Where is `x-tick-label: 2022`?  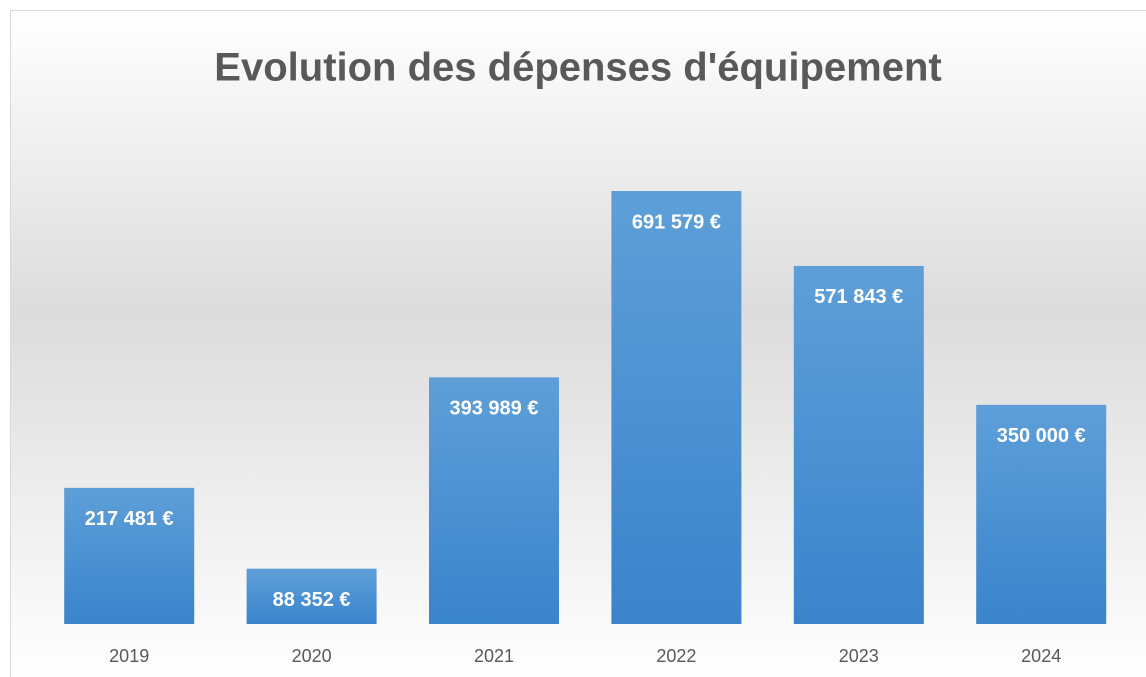 x-tick-label: 2022 is located at coordinates (676, 656).